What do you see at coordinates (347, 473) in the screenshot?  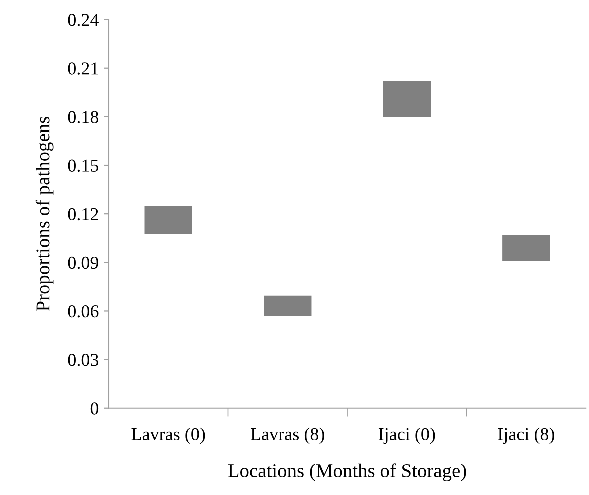 I see `x-axis-title: Locations (Months of Storage)` at bounding box center [347, 473].